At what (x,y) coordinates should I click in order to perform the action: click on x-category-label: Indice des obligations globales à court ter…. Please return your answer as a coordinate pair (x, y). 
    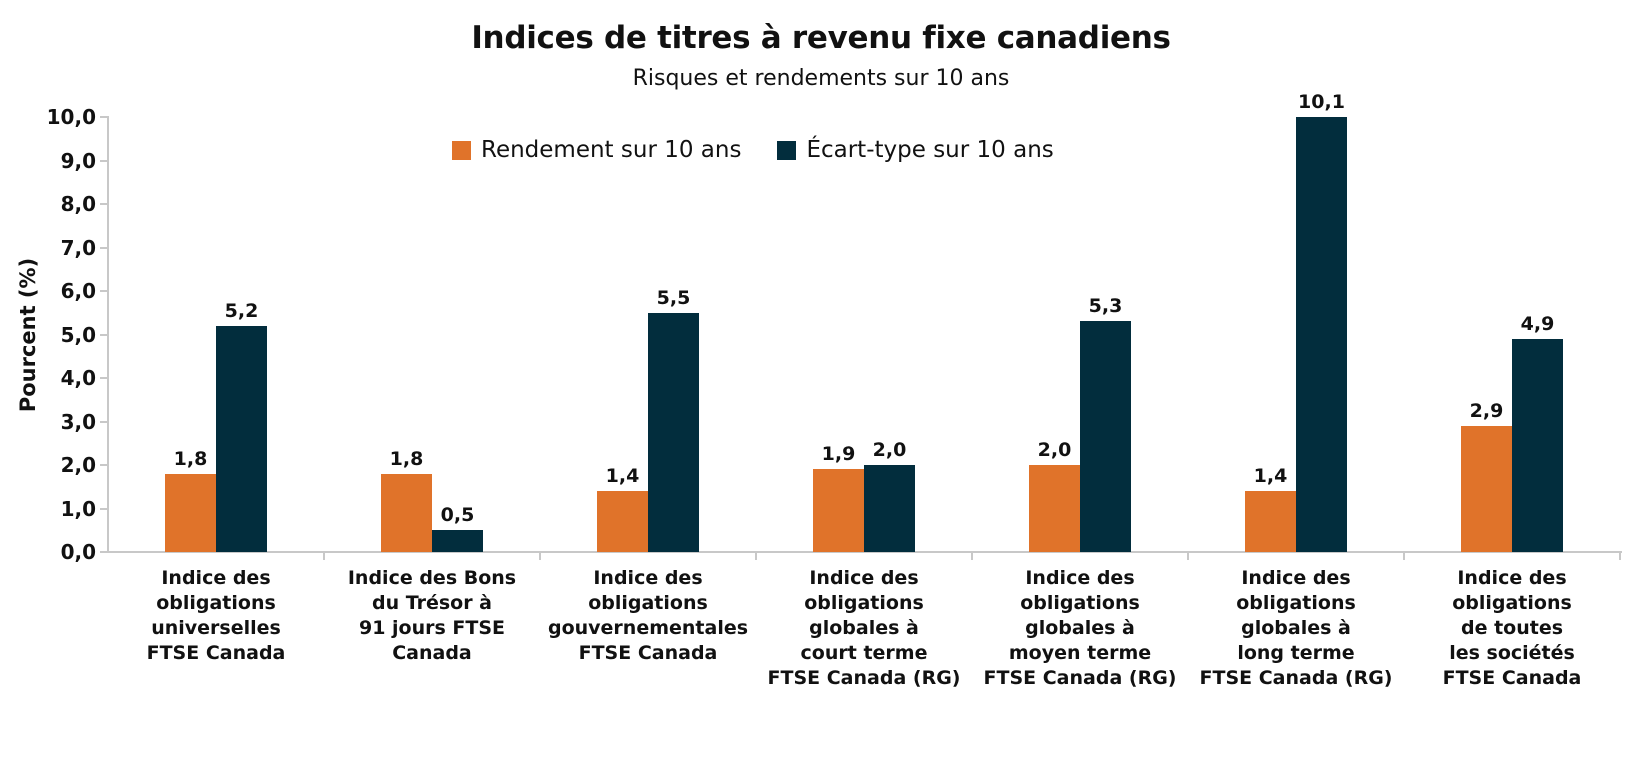
    Looking at the image, I should click on (864, 628).